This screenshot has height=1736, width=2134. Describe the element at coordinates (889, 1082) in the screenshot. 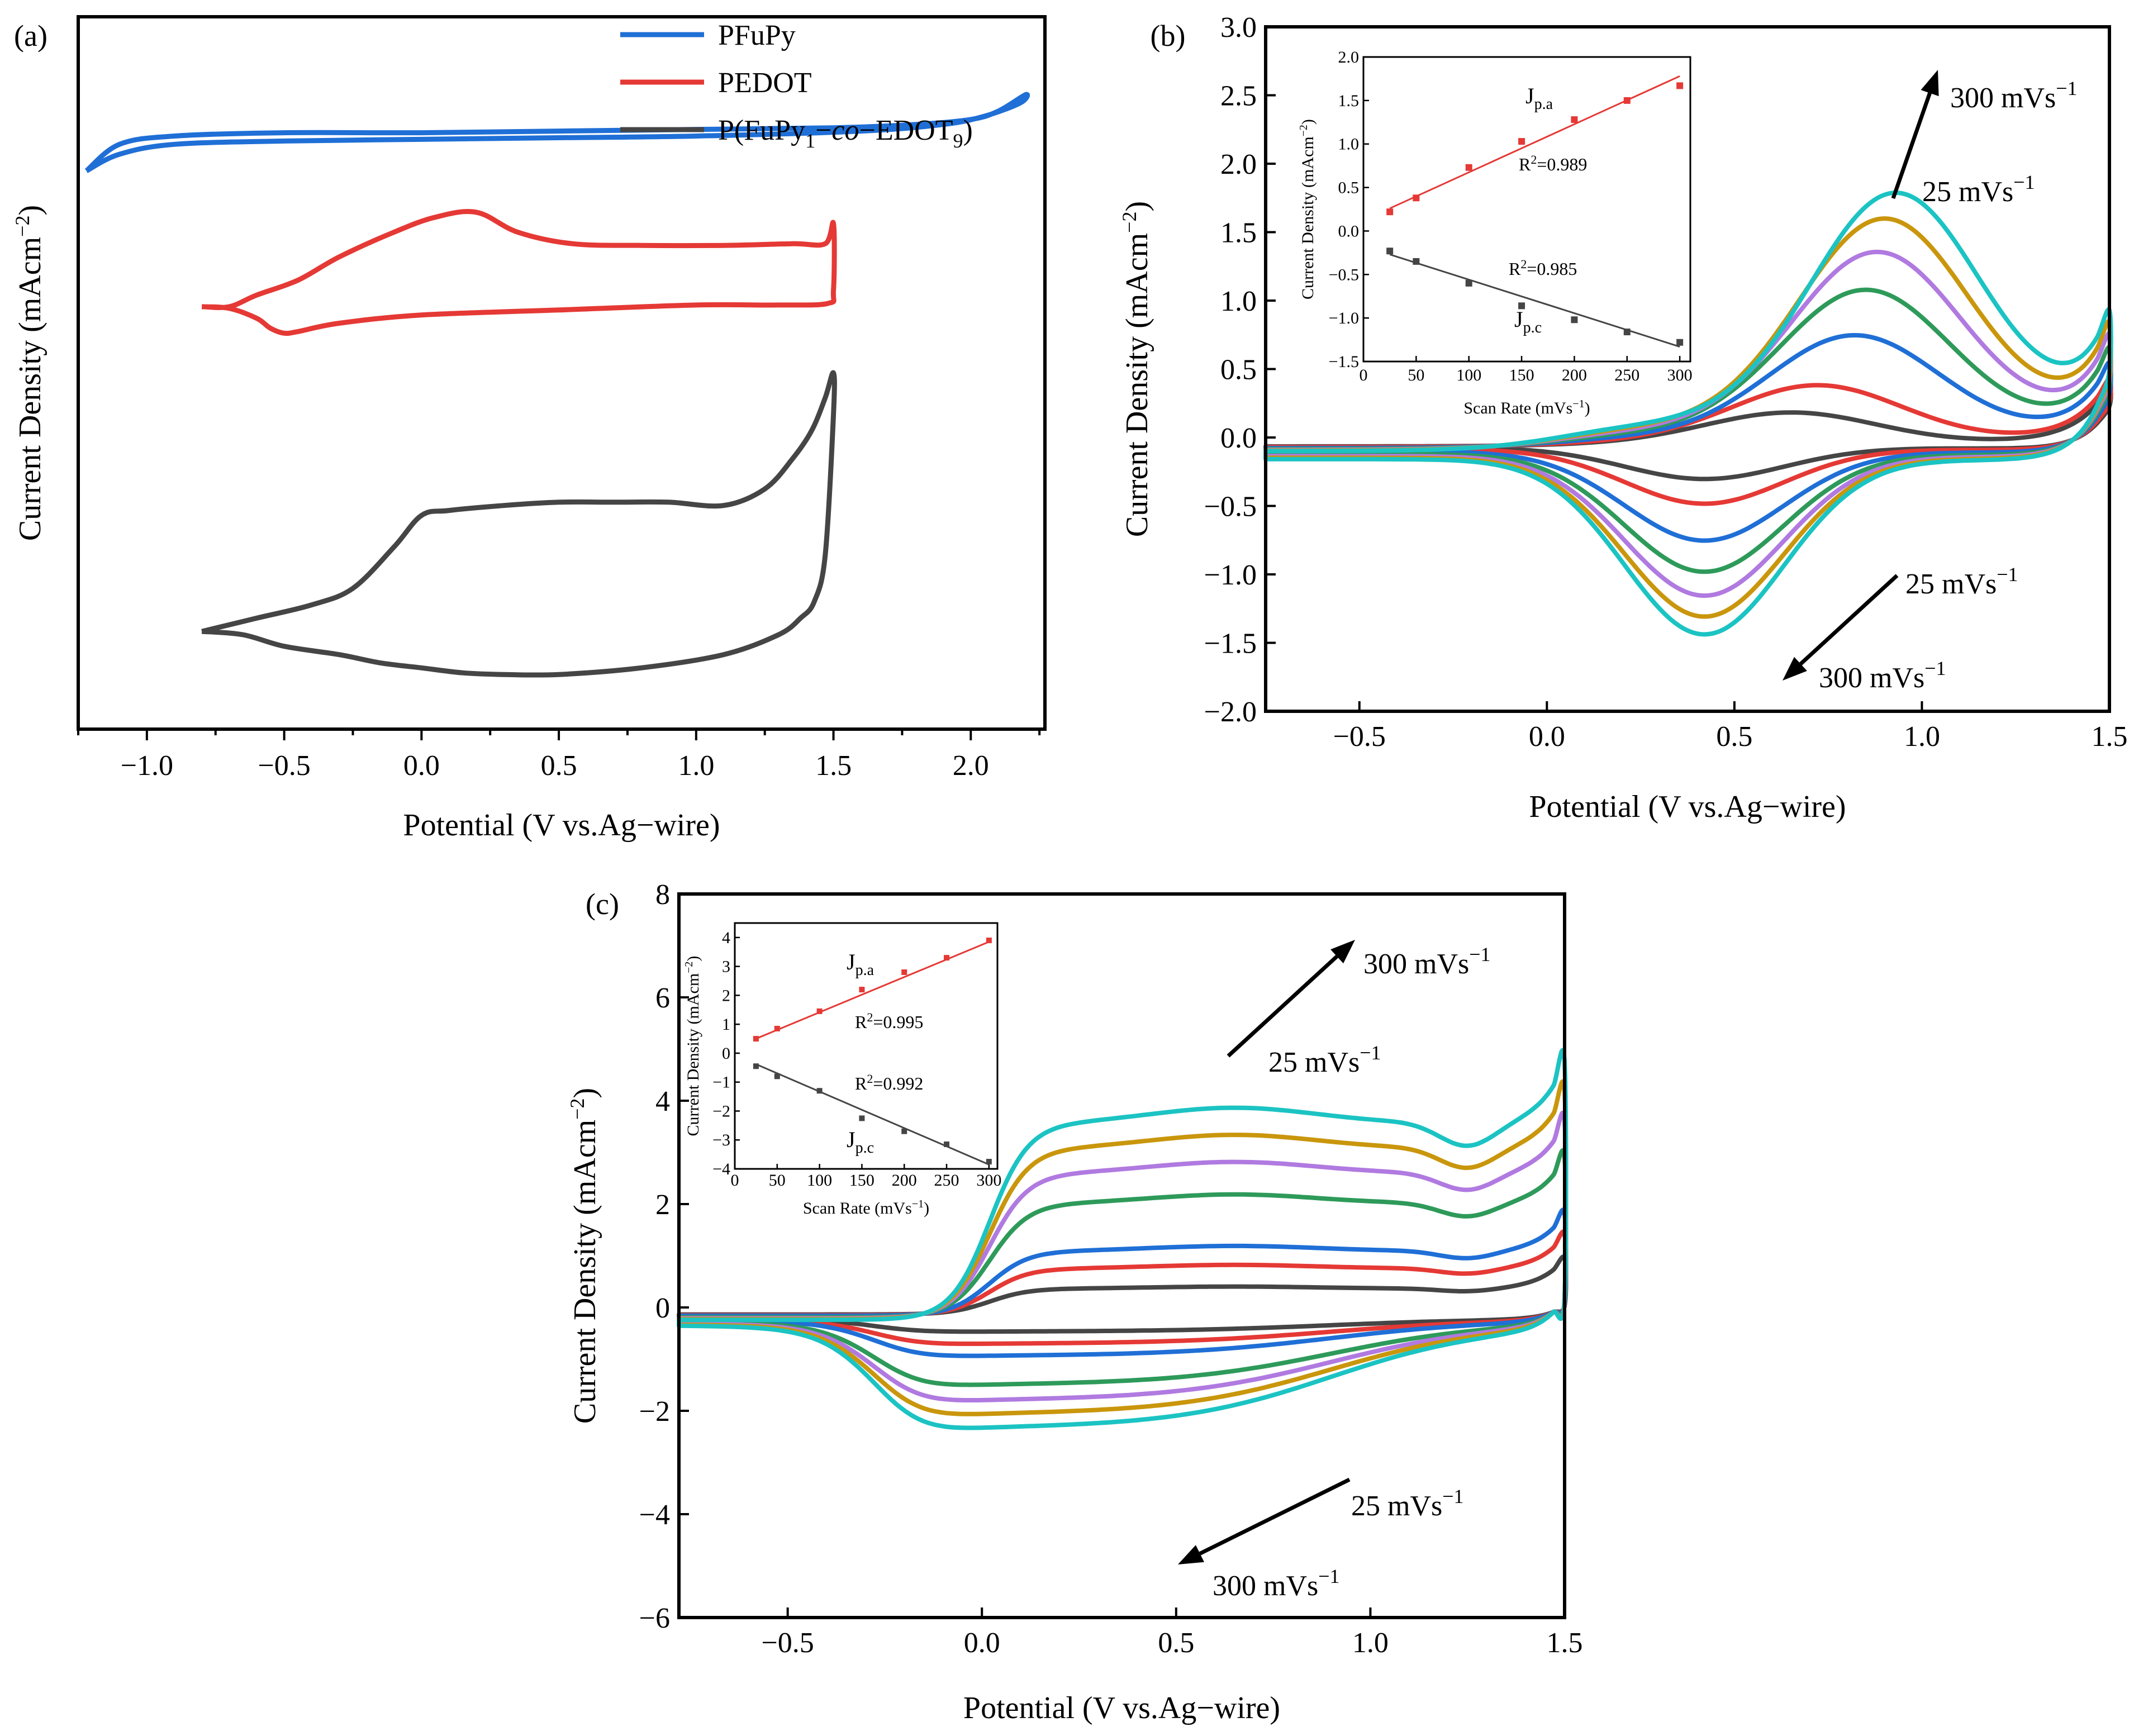

I see `panel-c-inset-r2-cathodic: R2=0.992` at that location.